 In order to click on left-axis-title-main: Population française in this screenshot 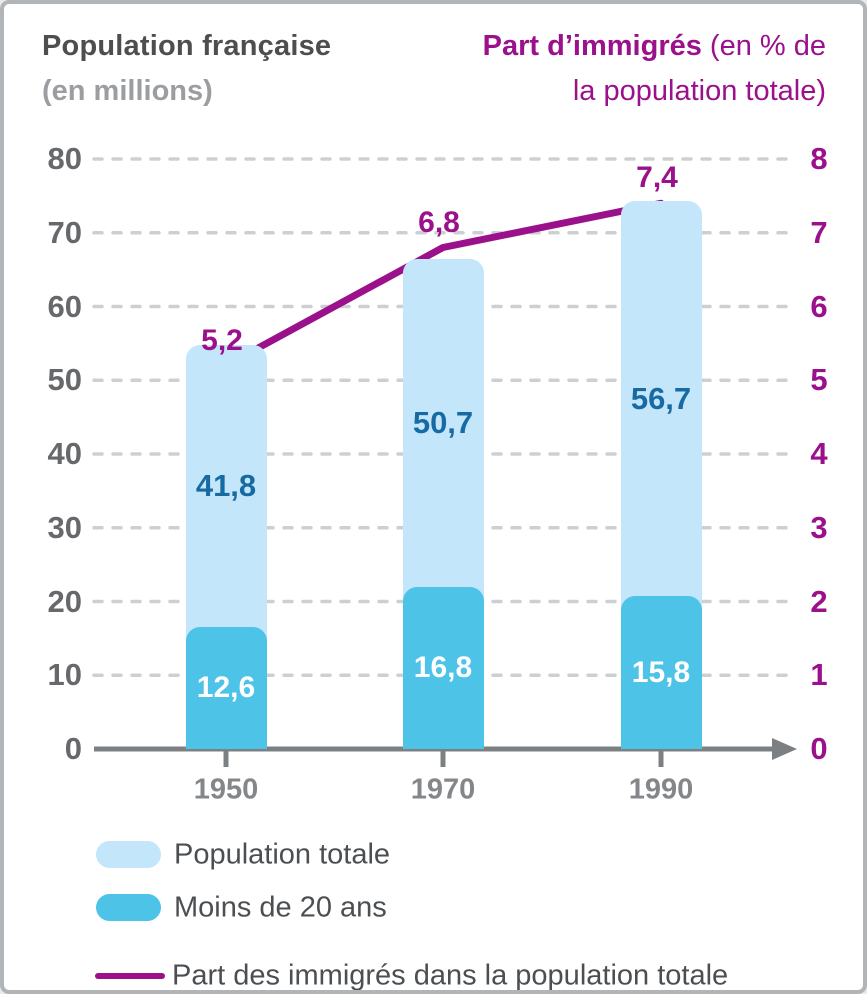, I will do `click(187, 46)`.